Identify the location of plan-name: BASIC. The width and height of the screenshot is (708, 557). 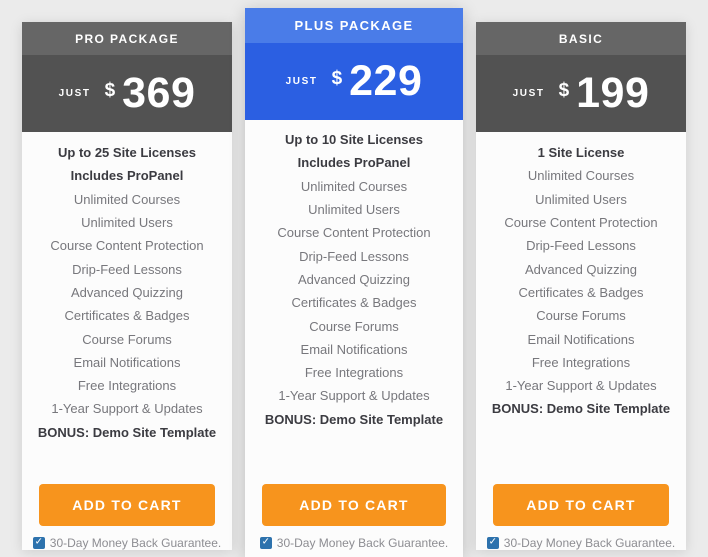
(581, 38).